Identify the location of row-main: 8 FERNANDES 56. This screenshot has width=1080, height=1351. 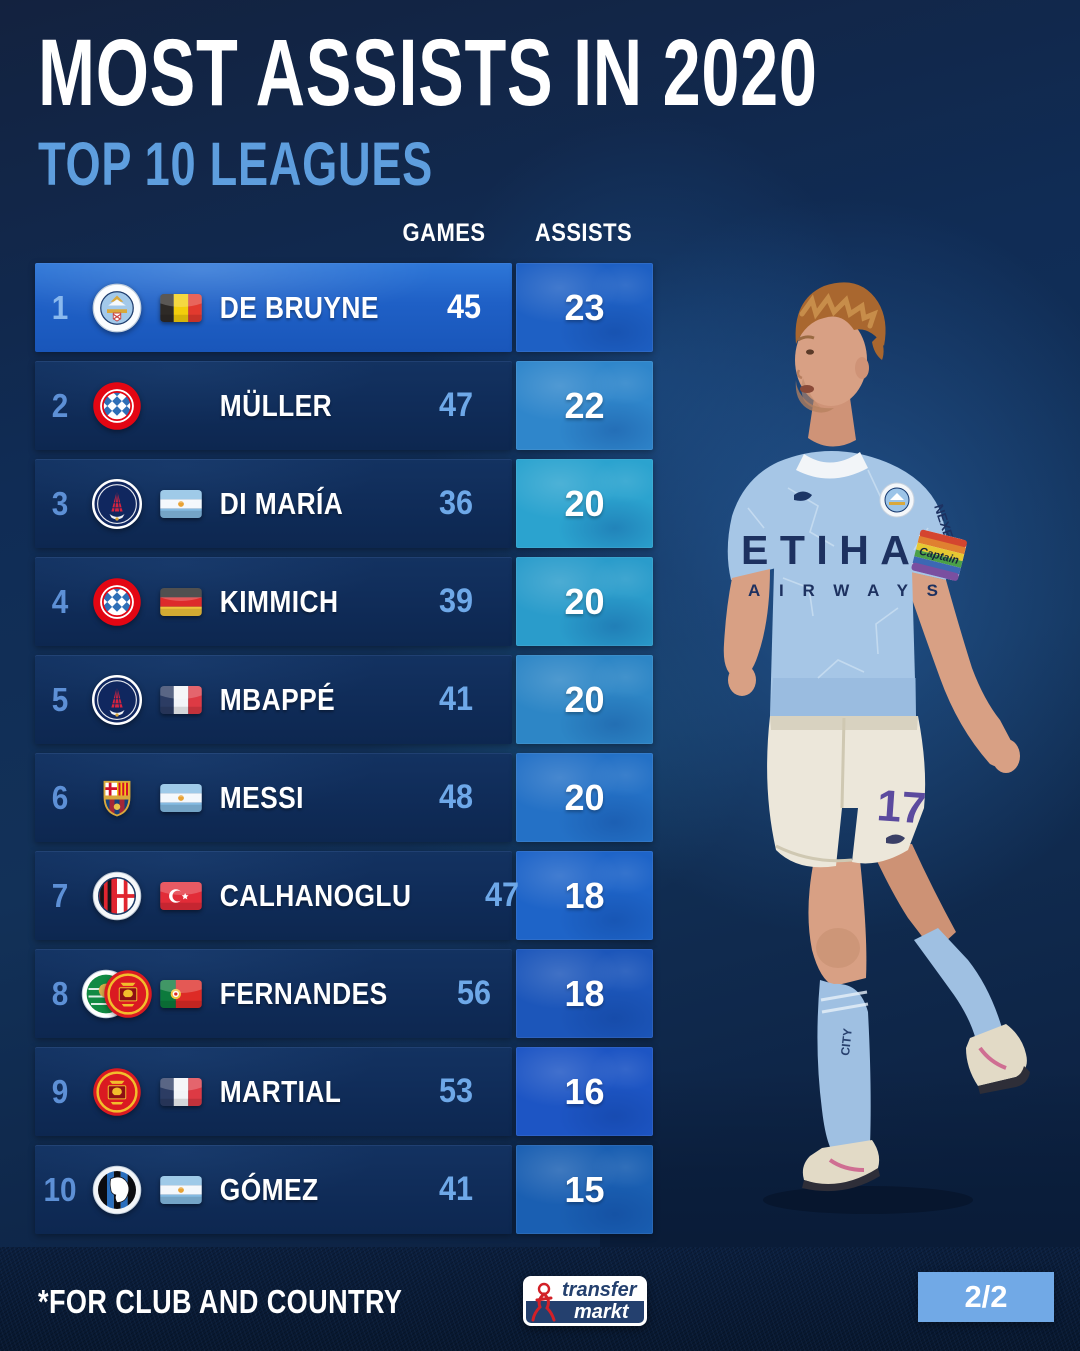
(273, 993).